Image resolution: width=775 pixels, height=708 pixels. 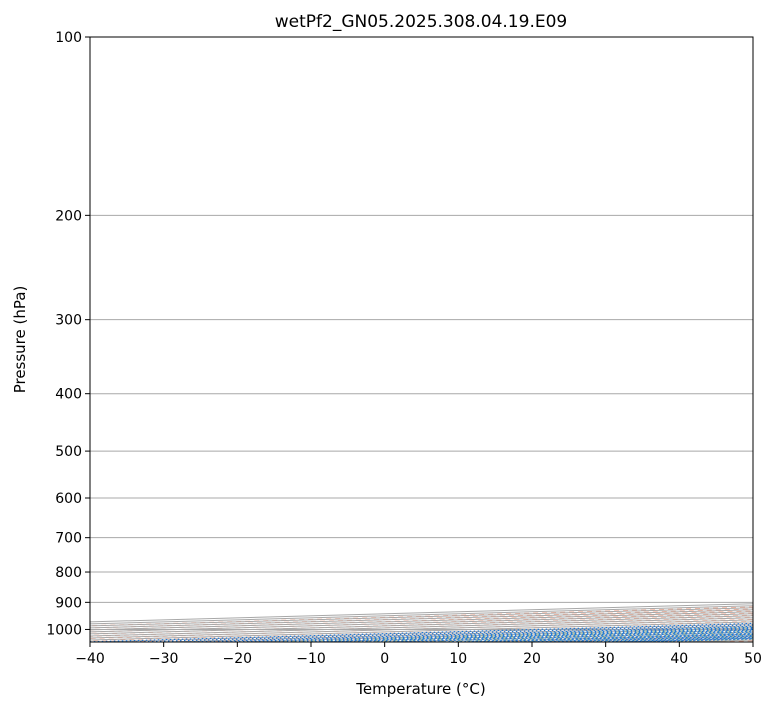 I want to click on y-tick-label-5: 500, so click(x=68, y=452).